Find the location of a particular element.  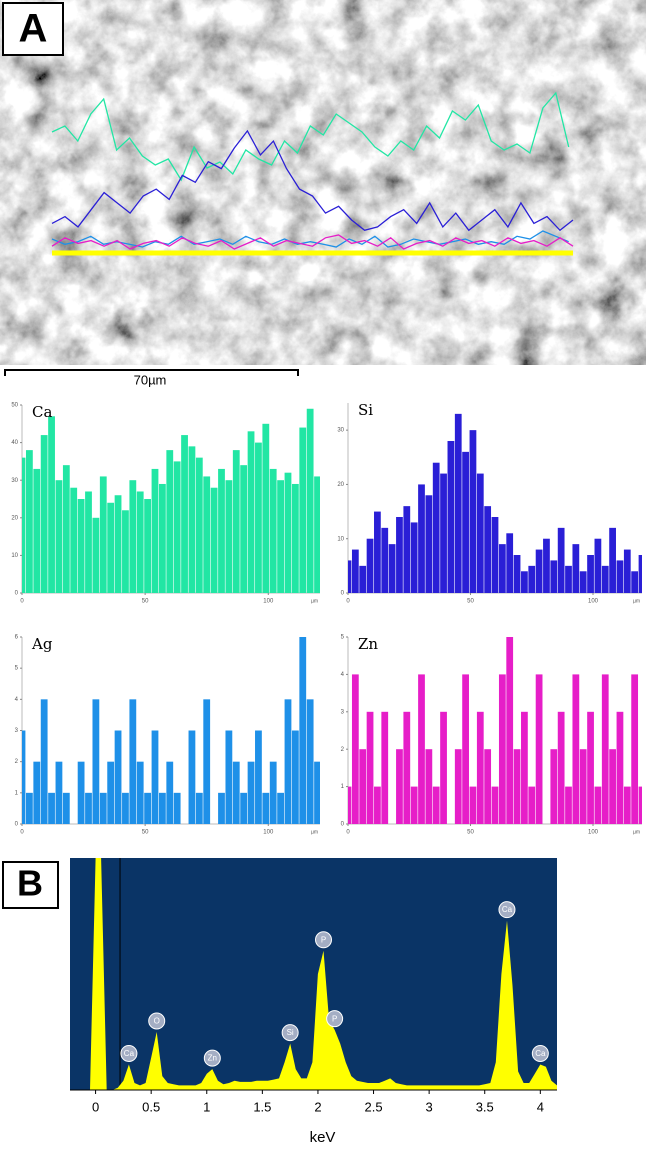

panel-title: Si is located at coordinates (365, 410).